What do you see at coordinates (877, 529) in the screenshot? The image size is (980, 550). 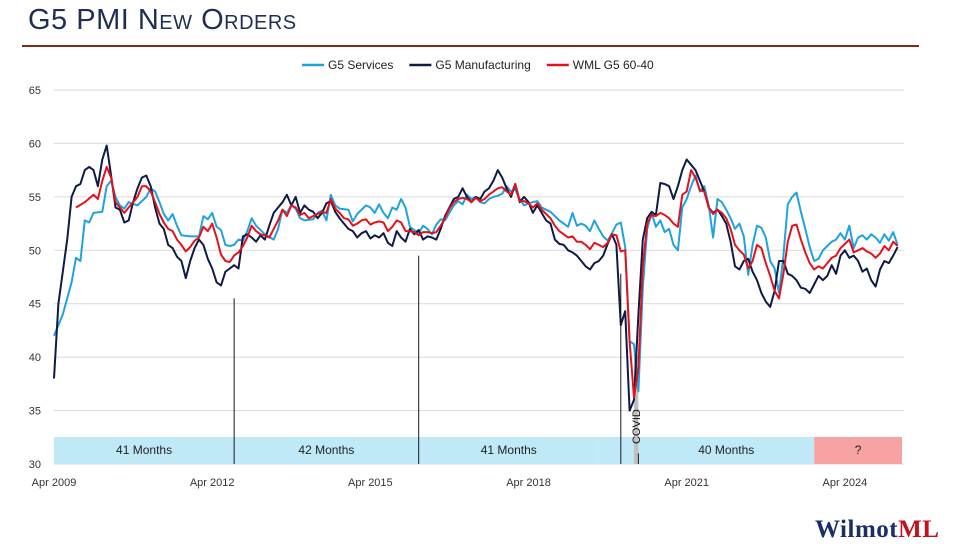 I see `wilmotml-logo: WilmotML` at bounding box center [877, 529].